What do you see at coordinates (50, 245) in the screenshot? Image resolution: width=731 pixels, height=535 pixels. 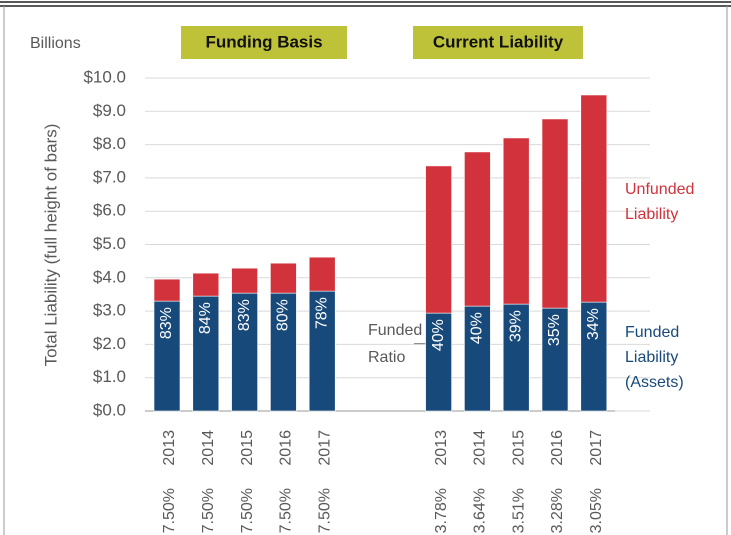 I see `y-axis-title: Total Liability (full height of bars)` at bounding box center [50, 245].